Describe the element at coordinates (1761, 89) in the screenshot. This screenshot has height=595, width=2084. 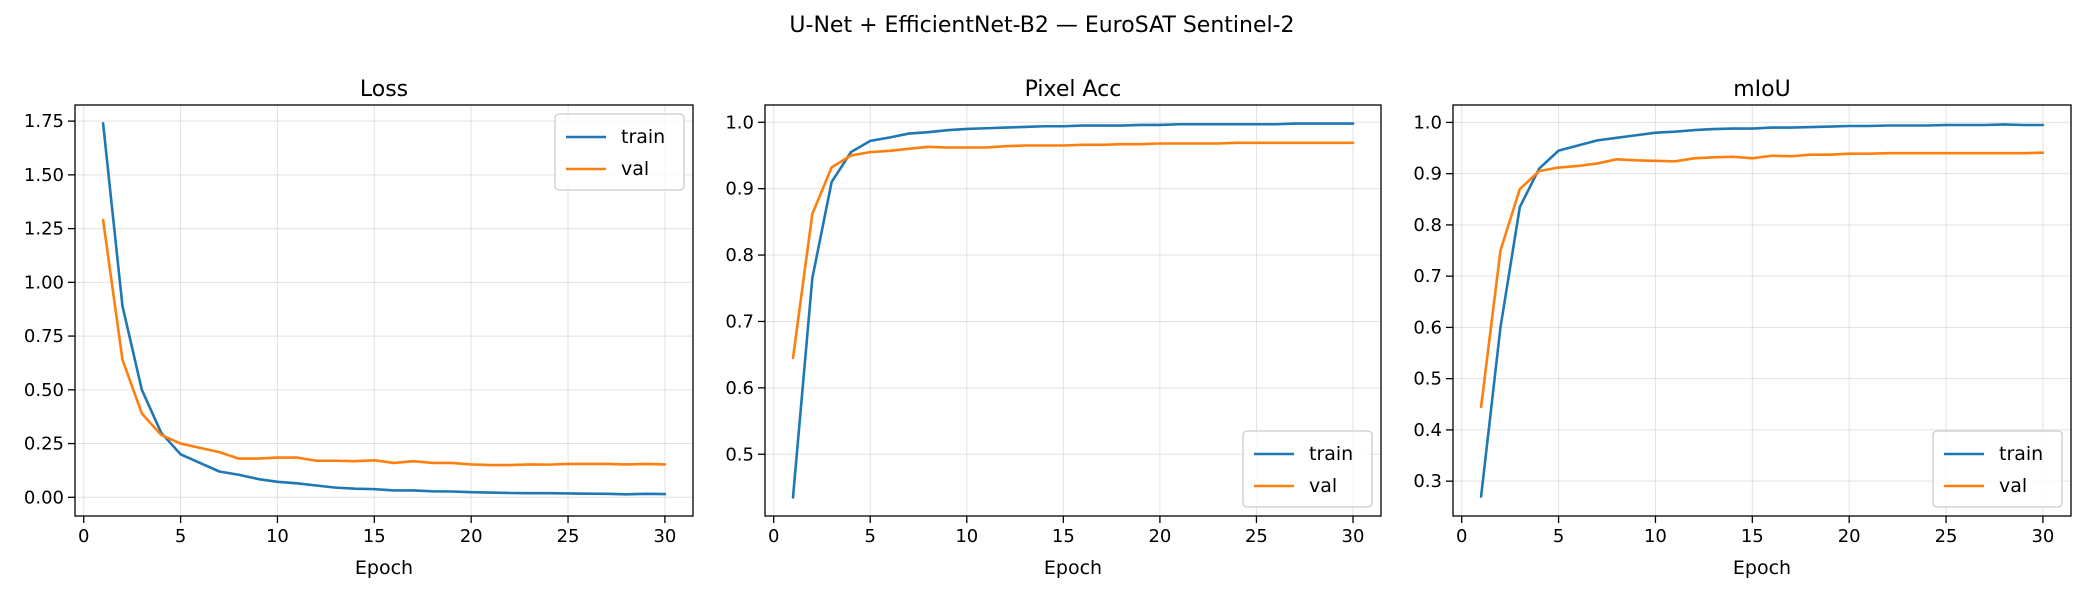
I see `chart-title: mIoU` at that location.